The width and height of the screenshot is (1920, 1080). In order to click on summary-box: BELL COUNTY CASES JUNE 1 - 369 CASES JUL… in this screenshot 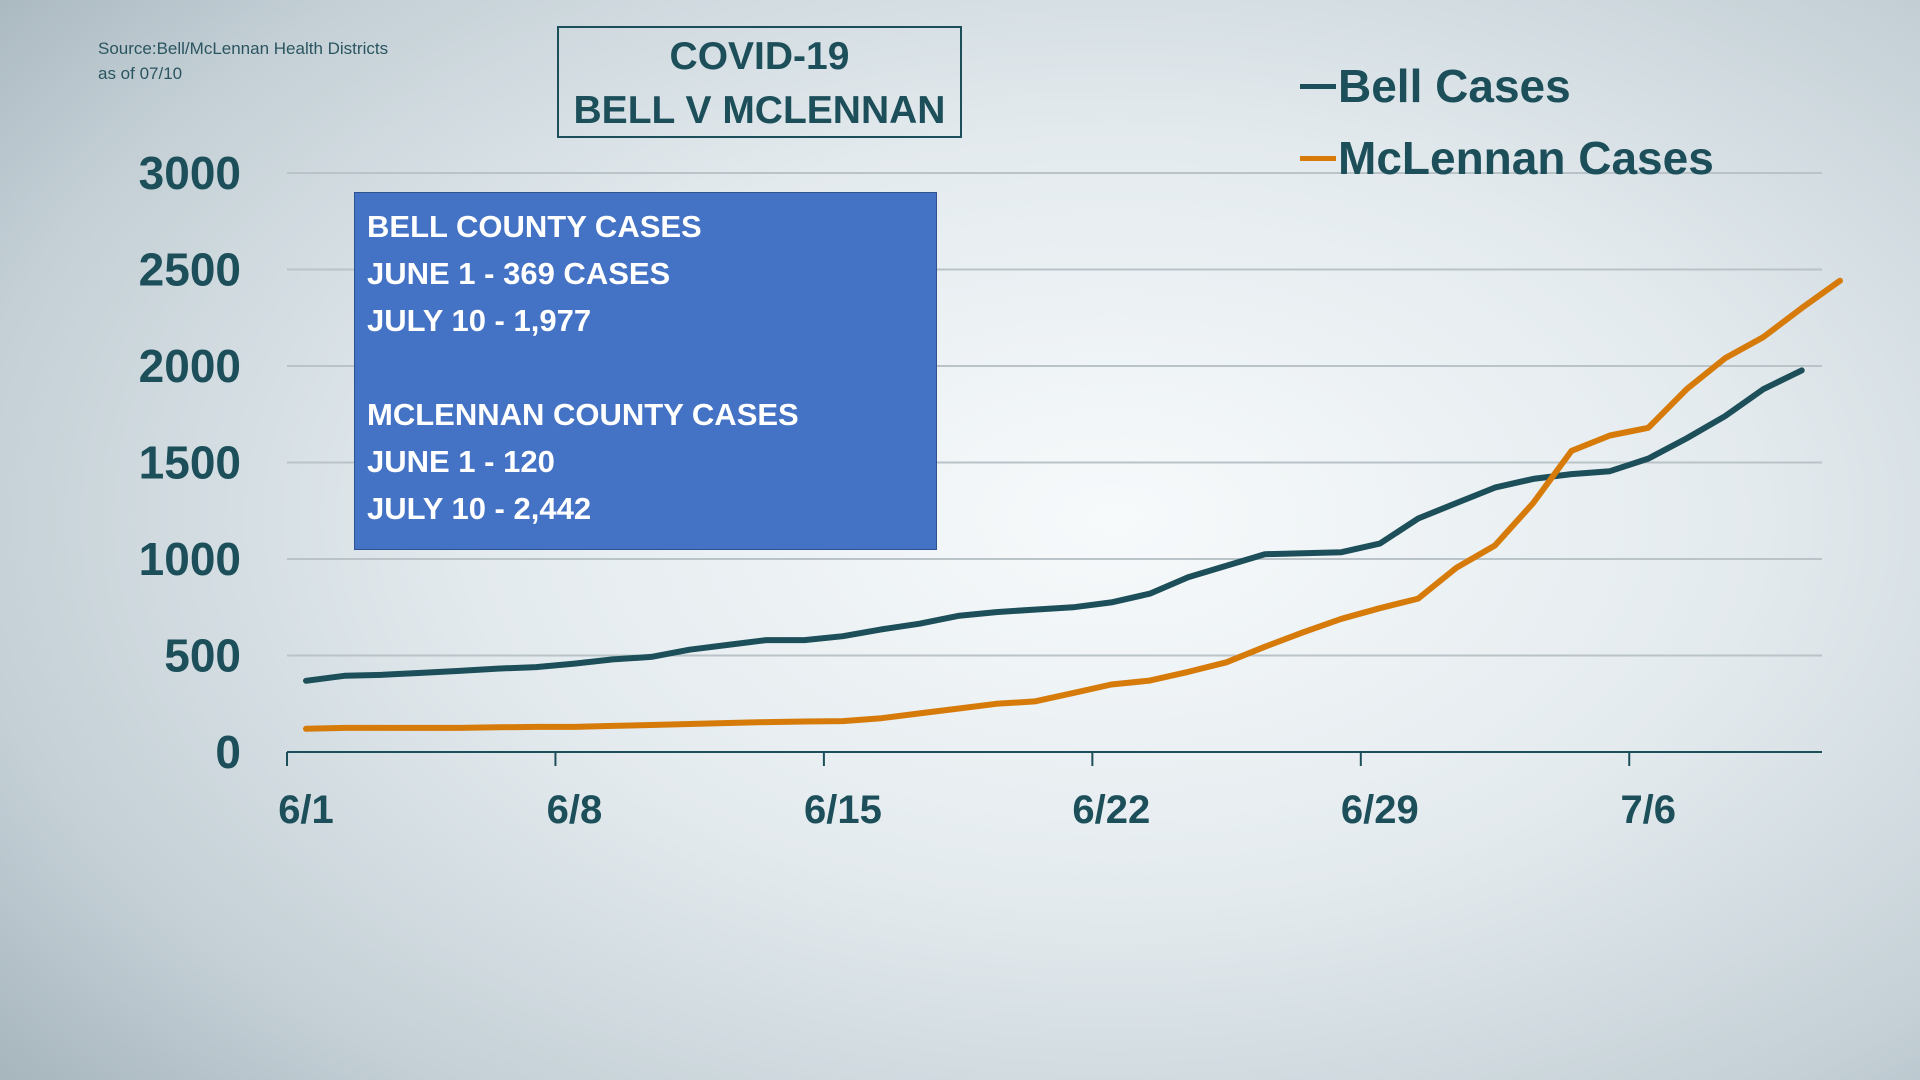, I will do `click(645, 371)`.